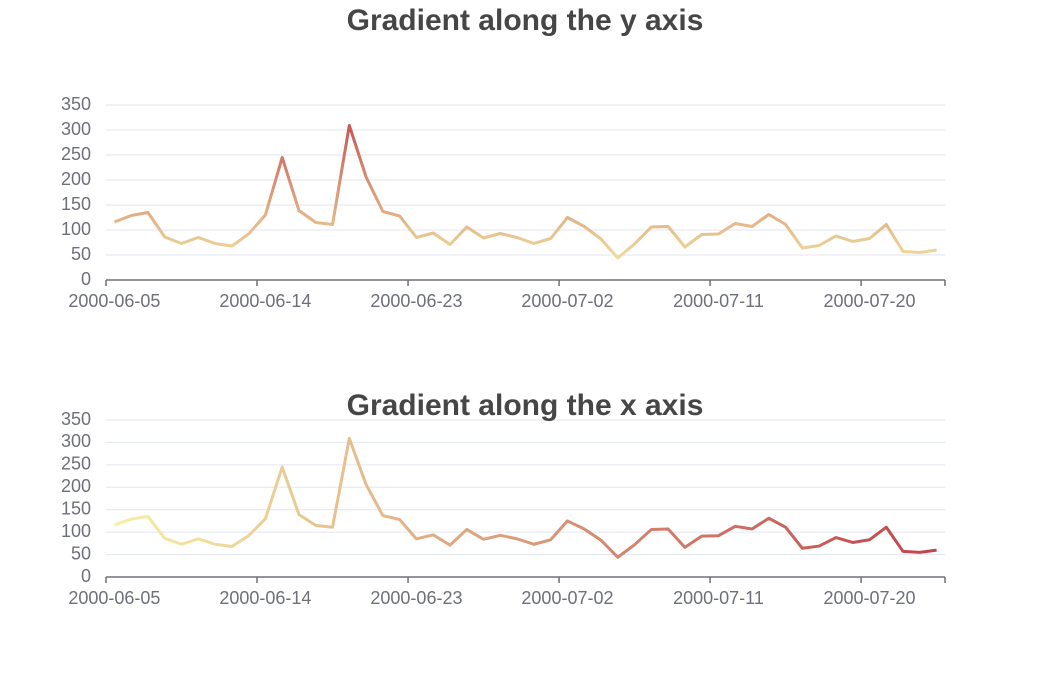  Describe the element at coordinates (525, 20) in the screenshot. I see `chart-title: Gradient along the y axis` at that location.